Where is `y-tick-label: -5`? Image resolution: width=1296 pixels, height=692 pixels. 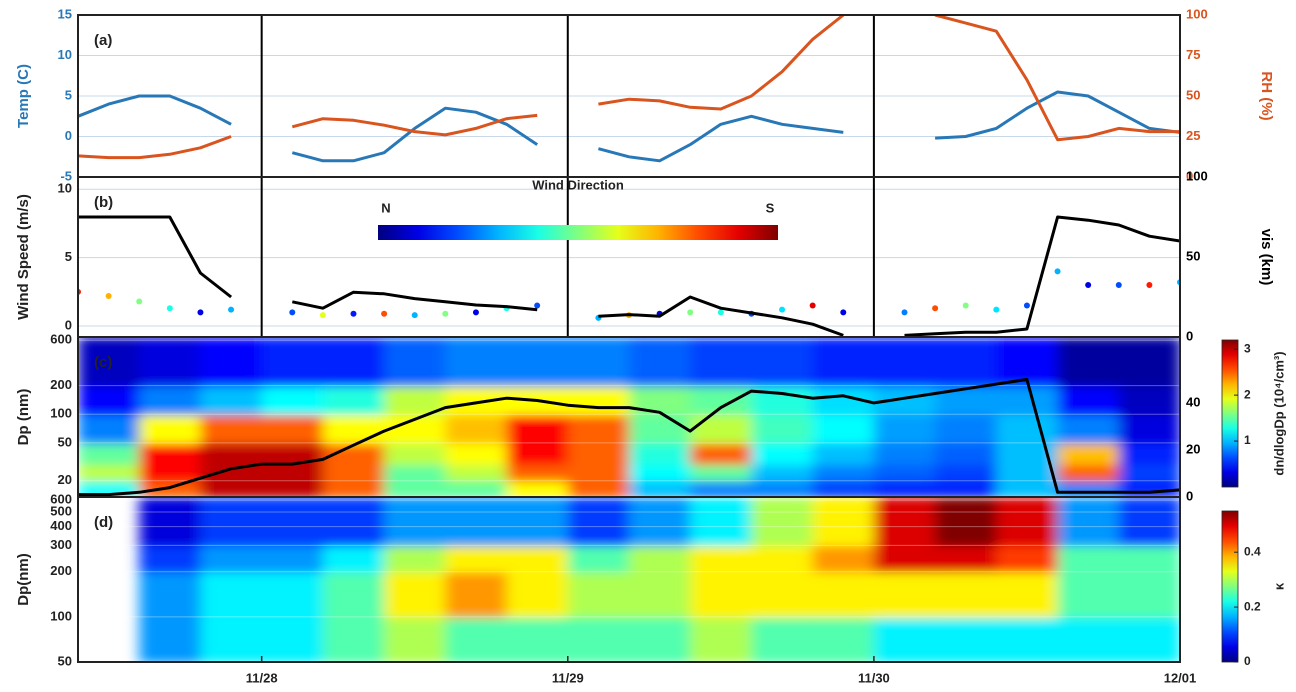 y-tick-label: -5 is located at coordinates (66, 175).